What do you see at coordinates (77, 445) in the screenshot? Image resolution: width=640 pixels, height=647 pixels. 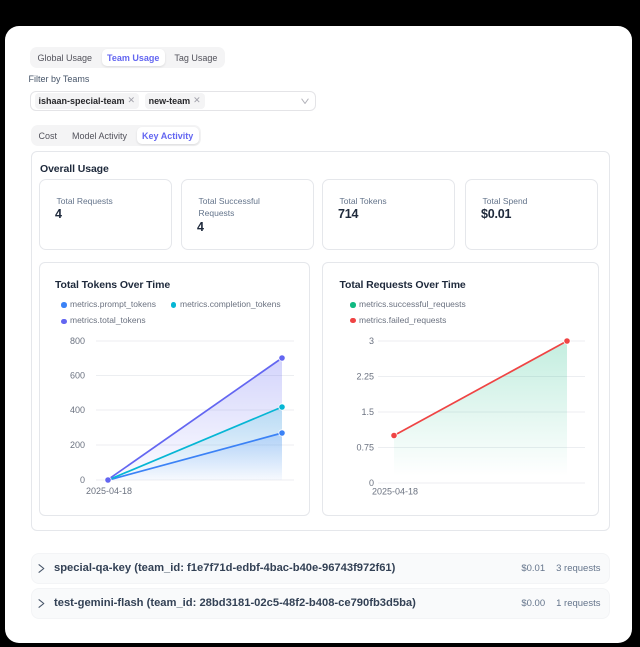 I see `svg-text: 200` at bounding box center [77, 445].